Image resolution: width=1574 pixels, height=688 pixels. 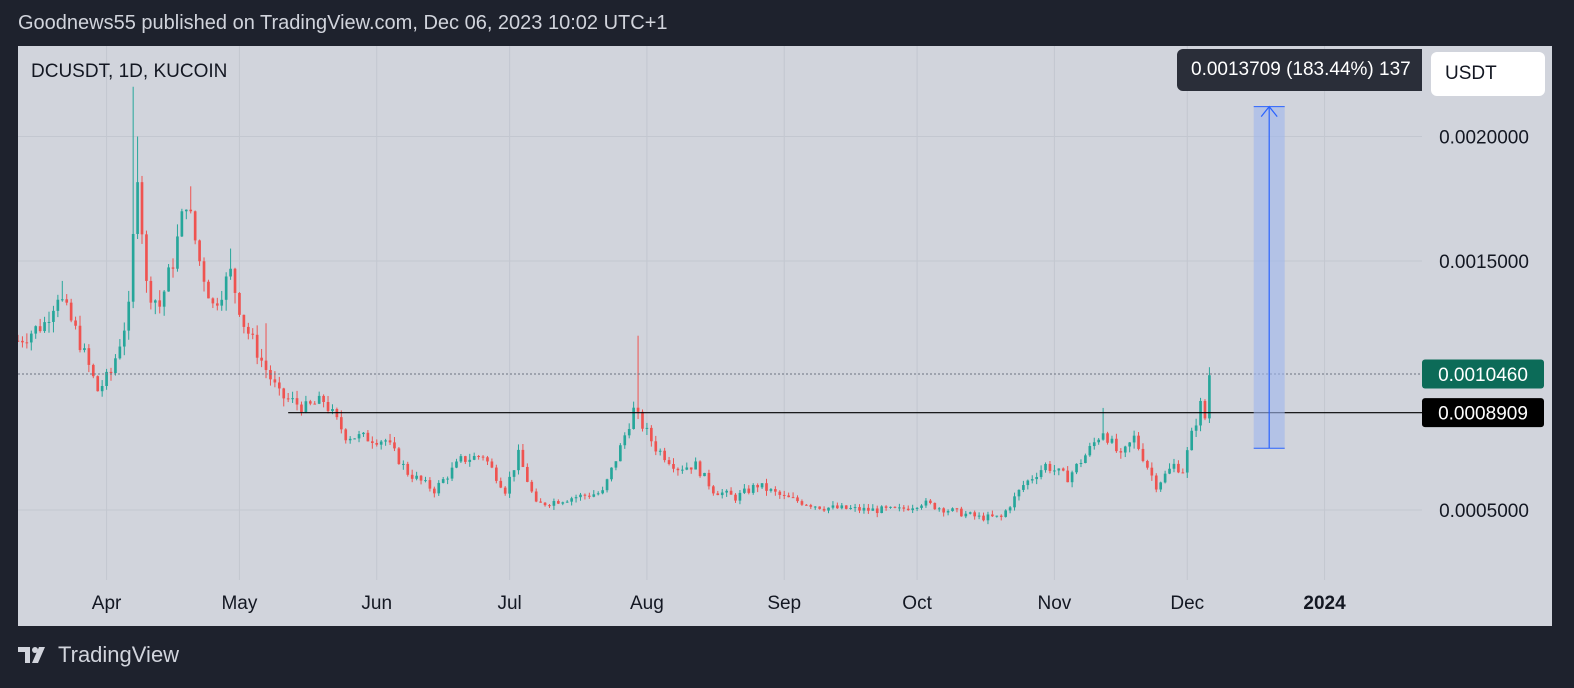 What do you see at coordinates (1488, 74) in the screenshot?
I see `currency-unit-button: USDT` at bounding box center [1488, 74].